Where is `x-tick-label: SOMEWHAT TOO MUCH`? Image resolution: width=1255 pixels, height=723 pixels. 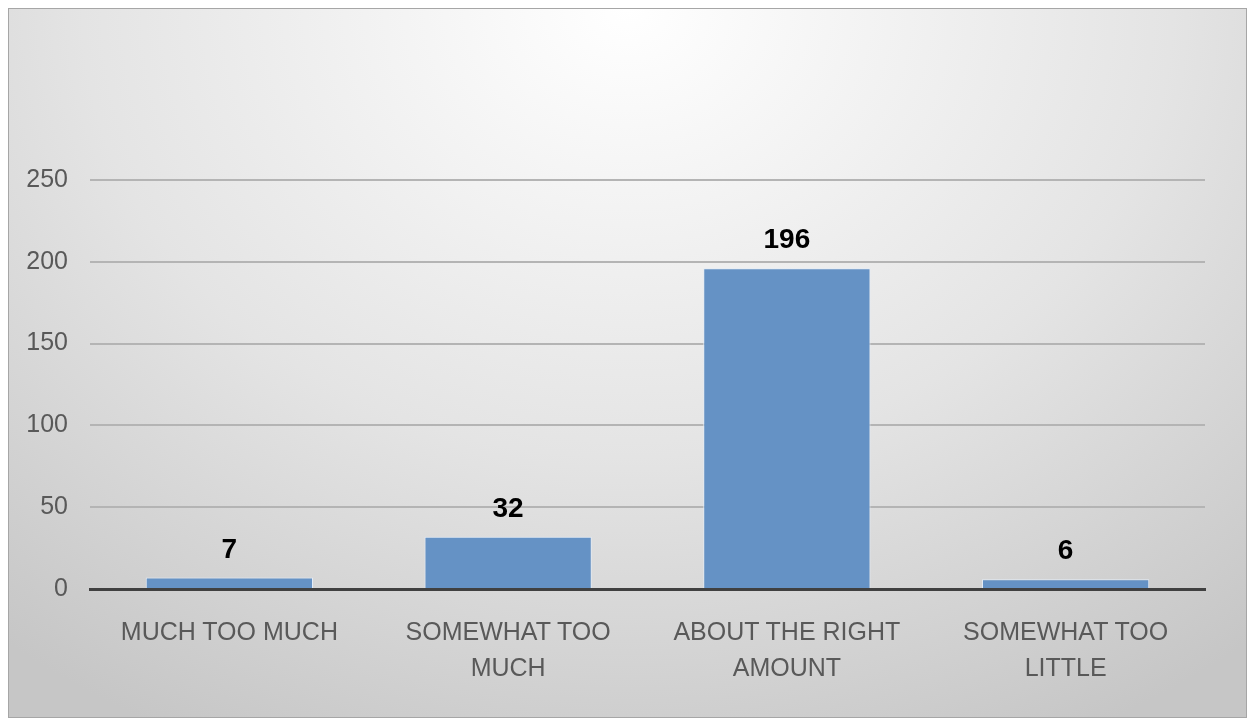
x-tick-label: SOMEWHAT TOO MUCH is located at coordinates (508, 649).